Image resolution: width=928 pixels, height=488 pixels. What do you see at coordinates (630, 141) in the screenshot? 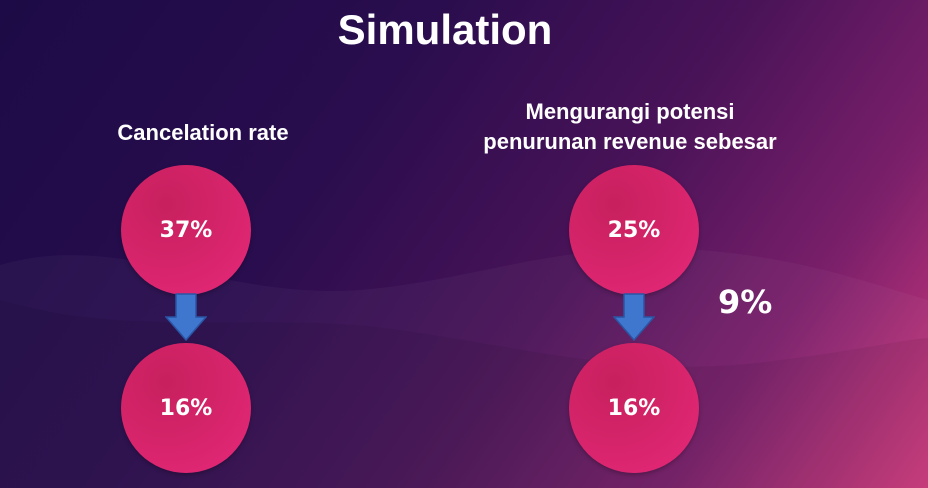
I see `revenue-label-line-2: penurunan revenue sebesar` at bounding box center [630, 141].